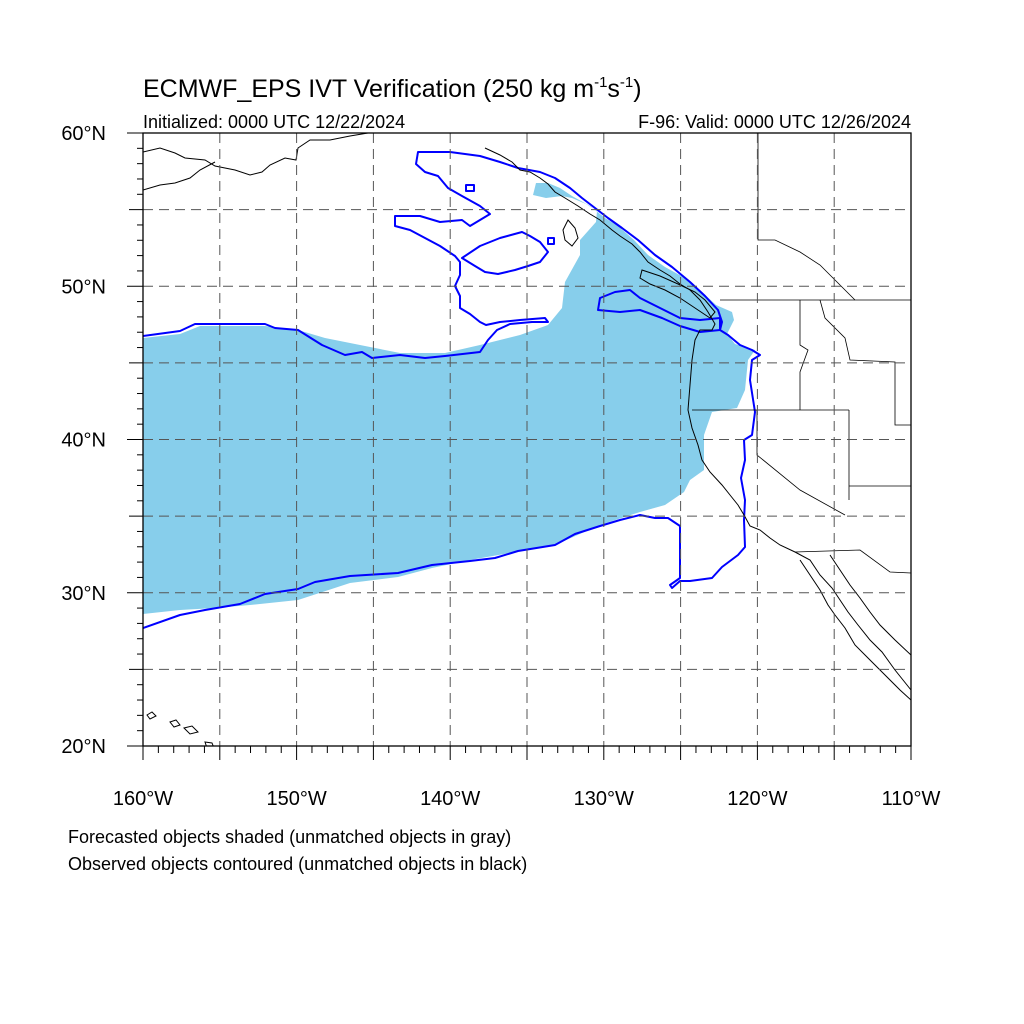  Describe the element at coordinates (256, 154) in the screenshot. I see `alaska-coastline` at that location.